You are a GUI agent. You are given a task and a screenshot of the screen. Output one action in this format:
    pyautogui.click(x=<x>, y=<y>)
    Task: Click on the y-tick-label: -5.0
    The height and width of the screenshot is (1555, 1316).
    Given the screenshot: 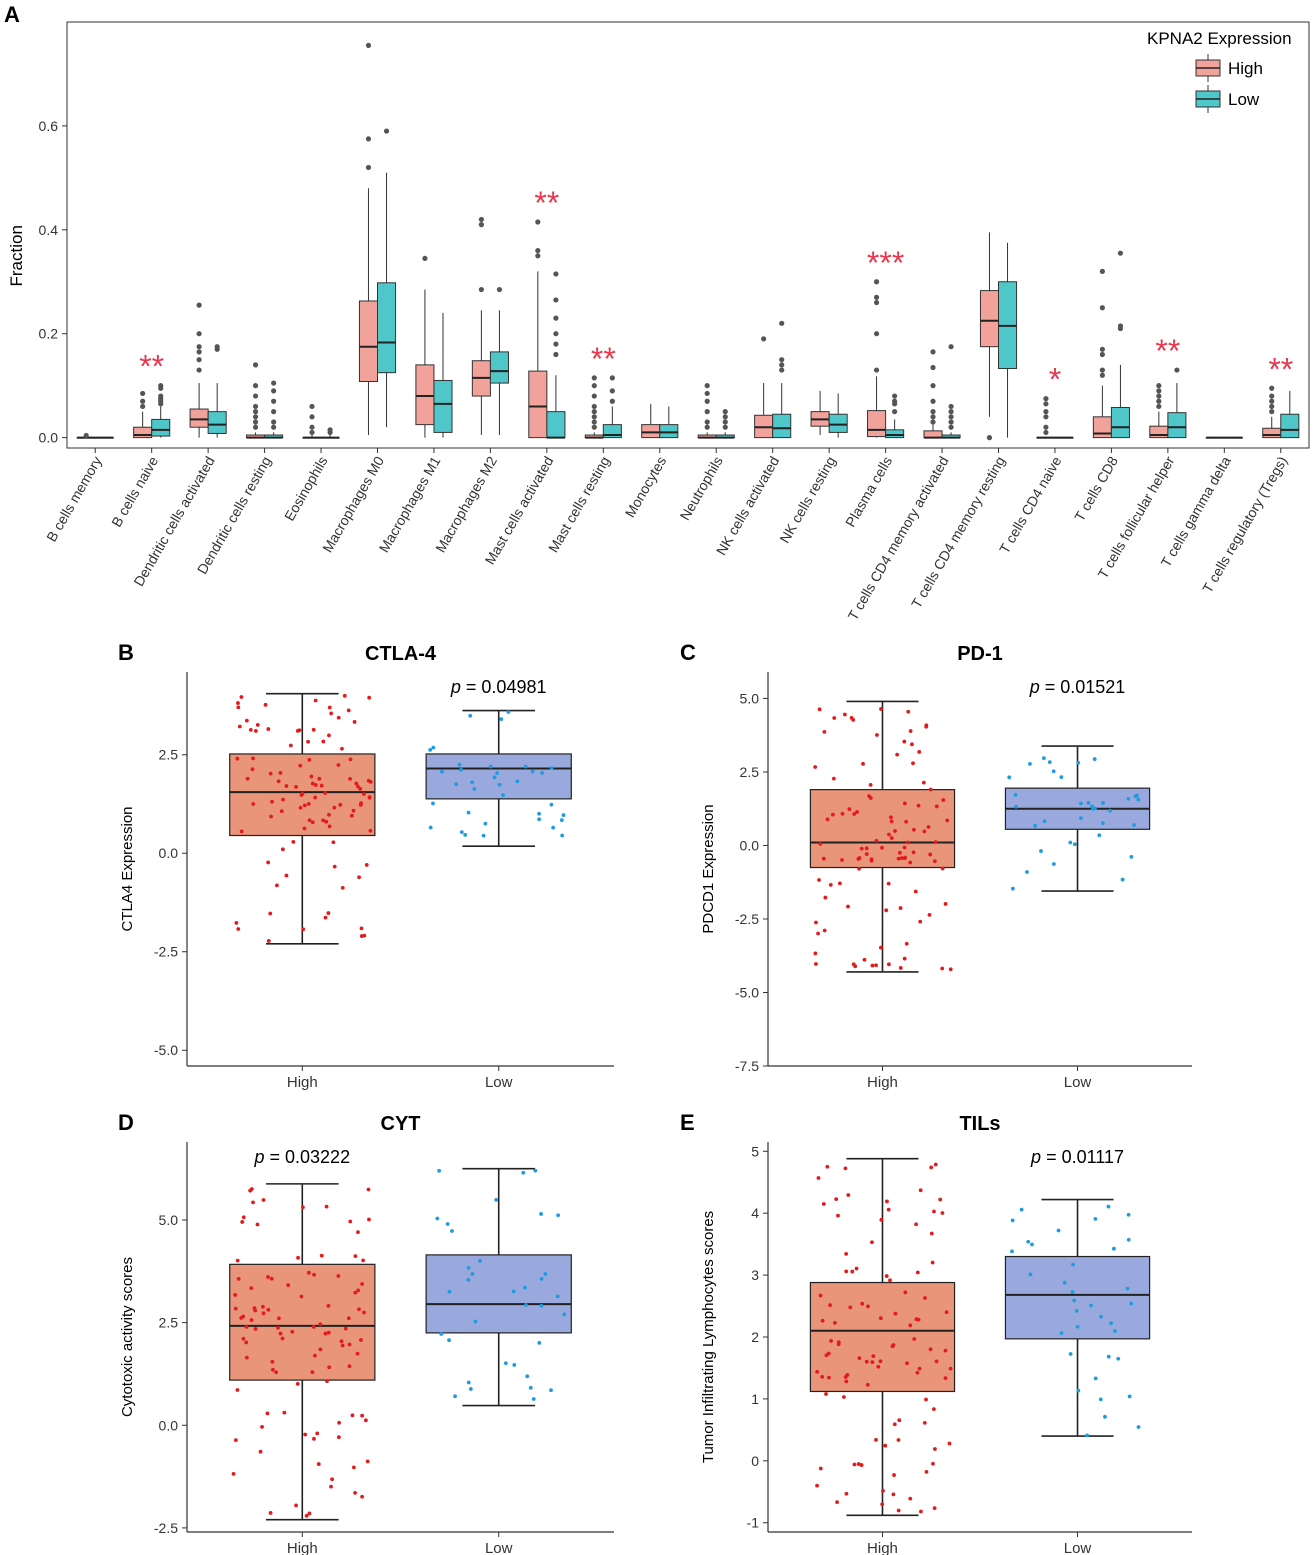 What is the action you would take?
    pyautogui.click(x=747, y=992)
    